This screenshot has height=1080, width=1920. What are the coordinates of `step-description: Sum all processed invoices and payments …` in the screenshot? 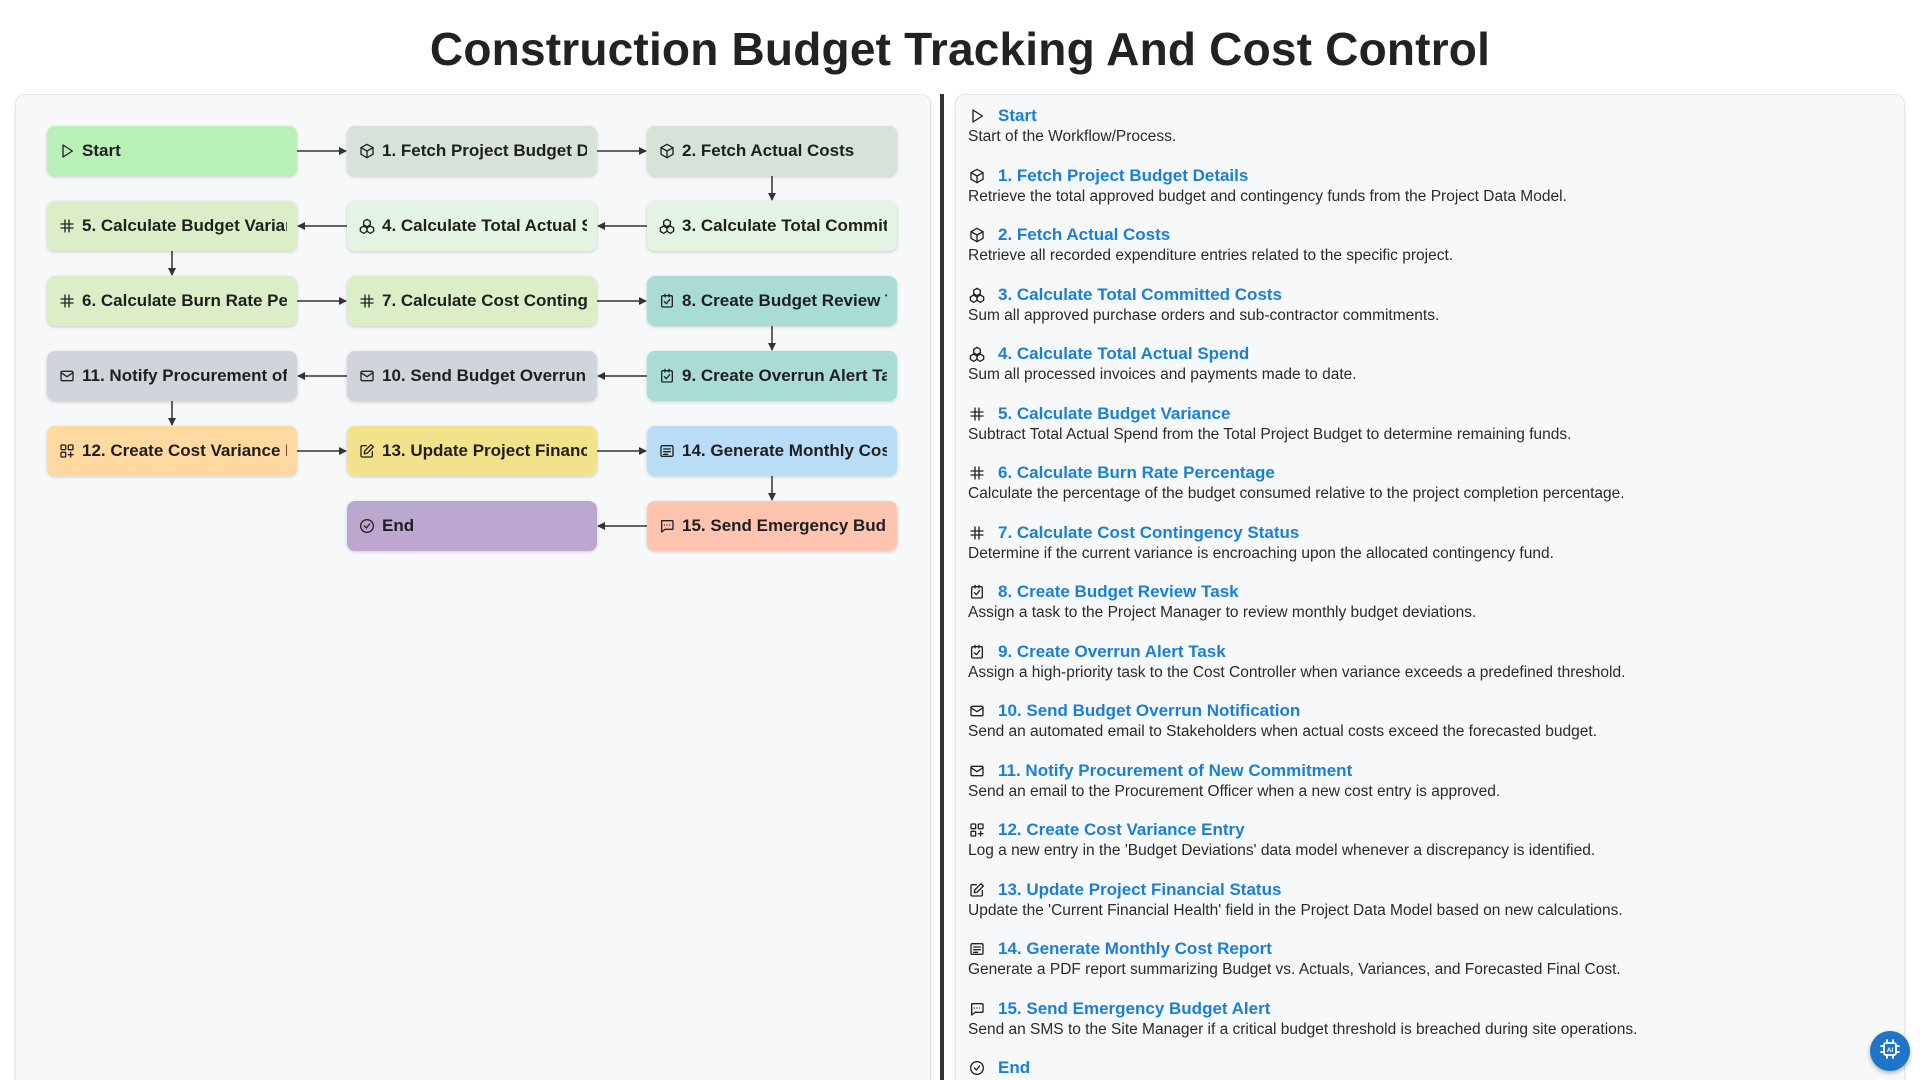 It's located at (1162, 374).